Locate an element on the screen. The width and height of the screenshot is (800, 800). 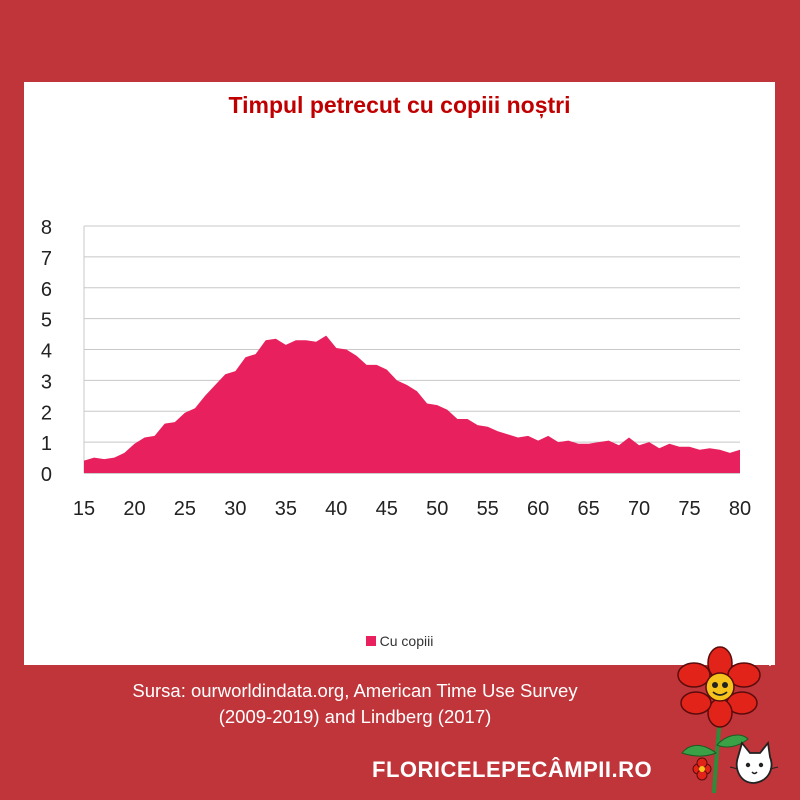
x-tick-label-25: 25 is located at coordinates (185, 509).